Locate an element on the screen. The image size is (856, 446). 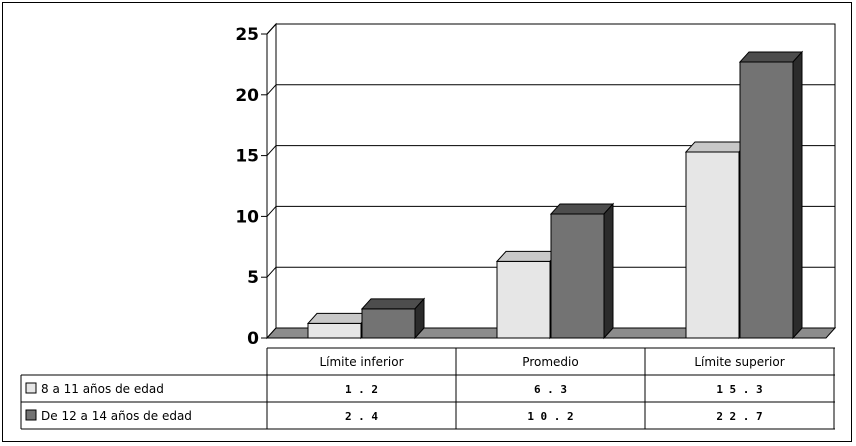
data-label: 6 . 3 is located at coordinates (550, 389).